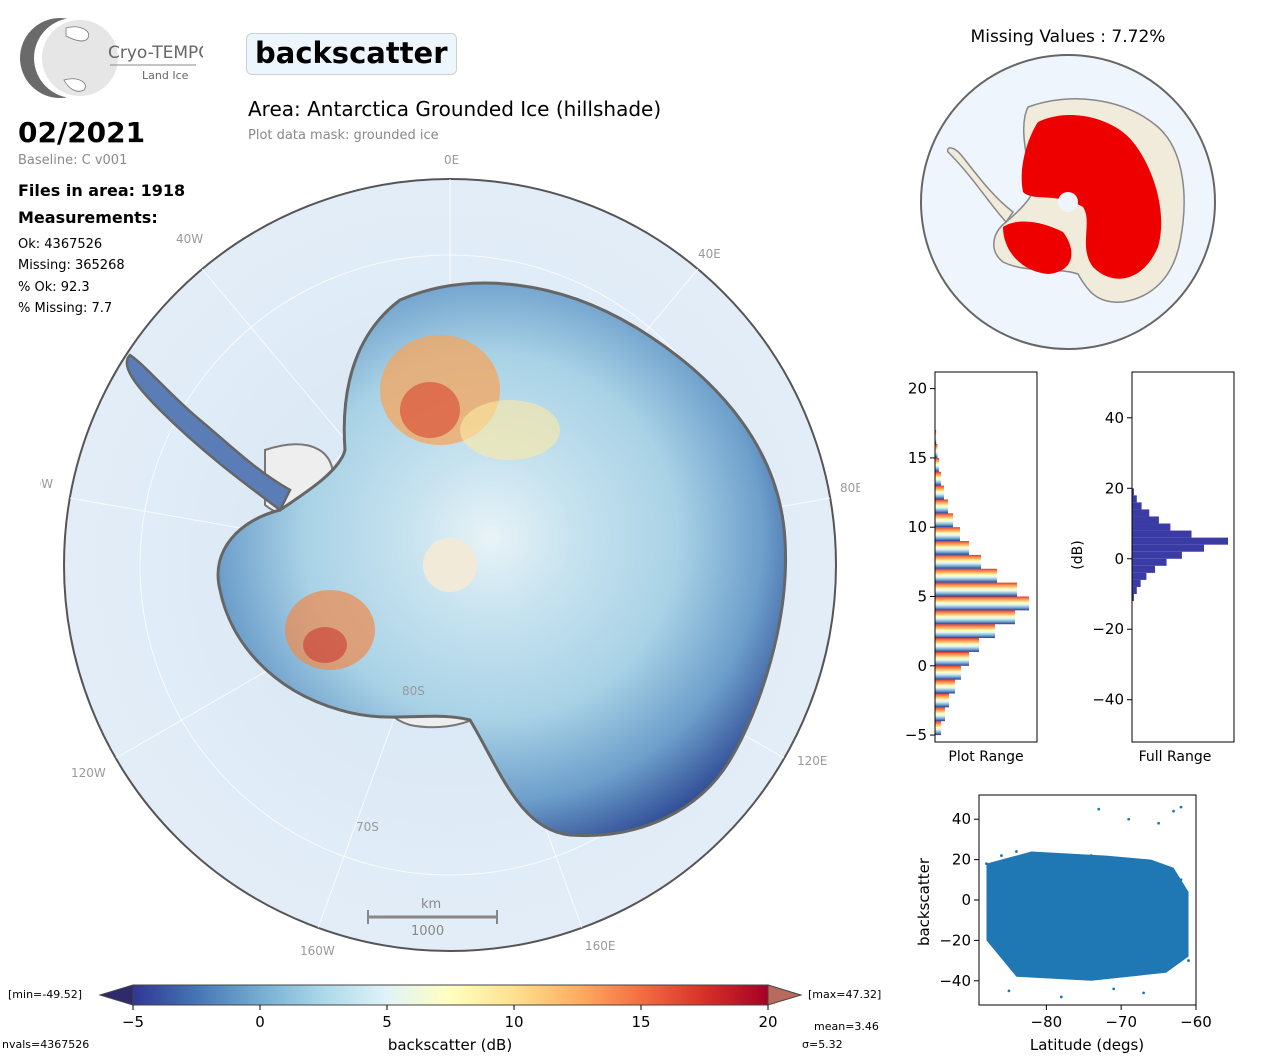 The image size is (1272, 1060). Describe the element at coordinates (600, 946) in the screenshot. I see `lon-label-160e: 160E` at that location.